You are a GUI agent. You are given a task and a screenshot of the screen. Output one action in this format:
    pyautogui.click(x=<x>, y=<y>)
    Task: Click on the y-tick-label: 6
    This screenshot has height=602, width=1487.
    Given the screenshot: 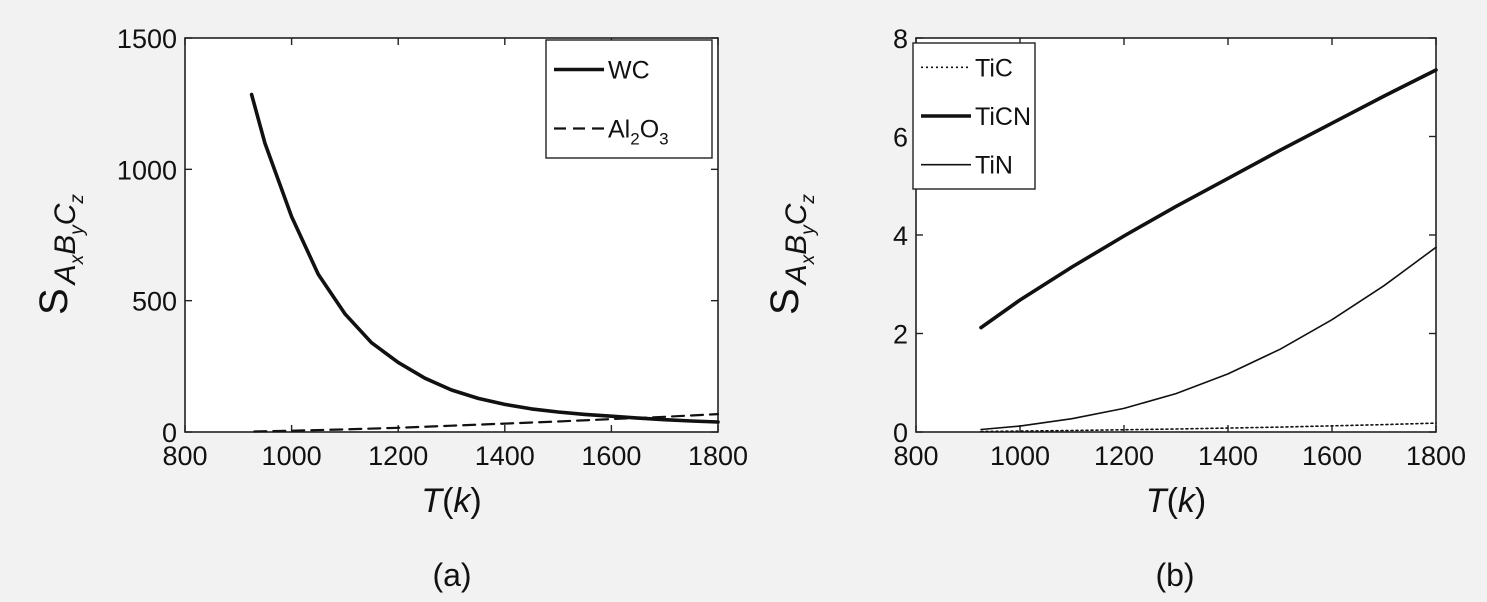 What is the action you would take?
    pyautogui.click(x=900, y=138)
    